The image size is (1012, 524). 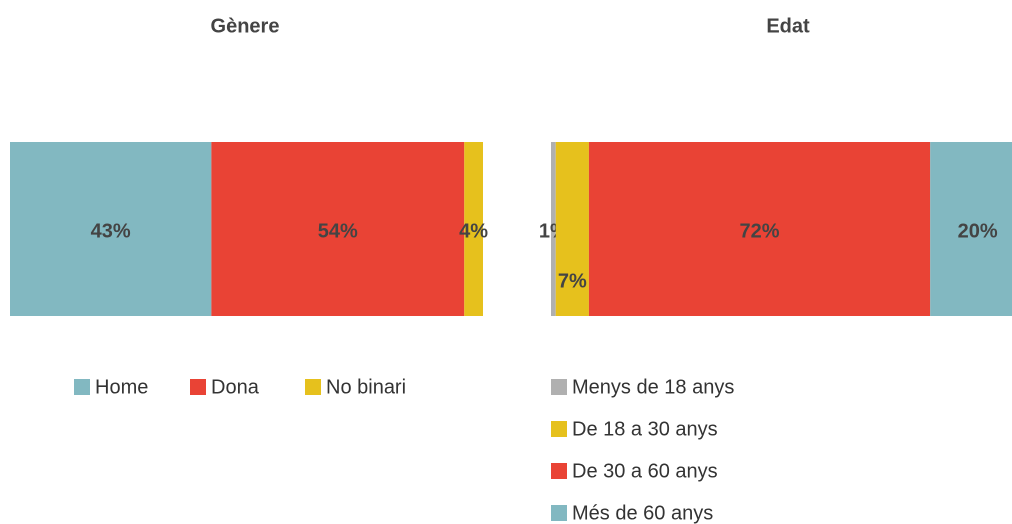 I want to click on value-label: 7%, so click(x=572, y=281).